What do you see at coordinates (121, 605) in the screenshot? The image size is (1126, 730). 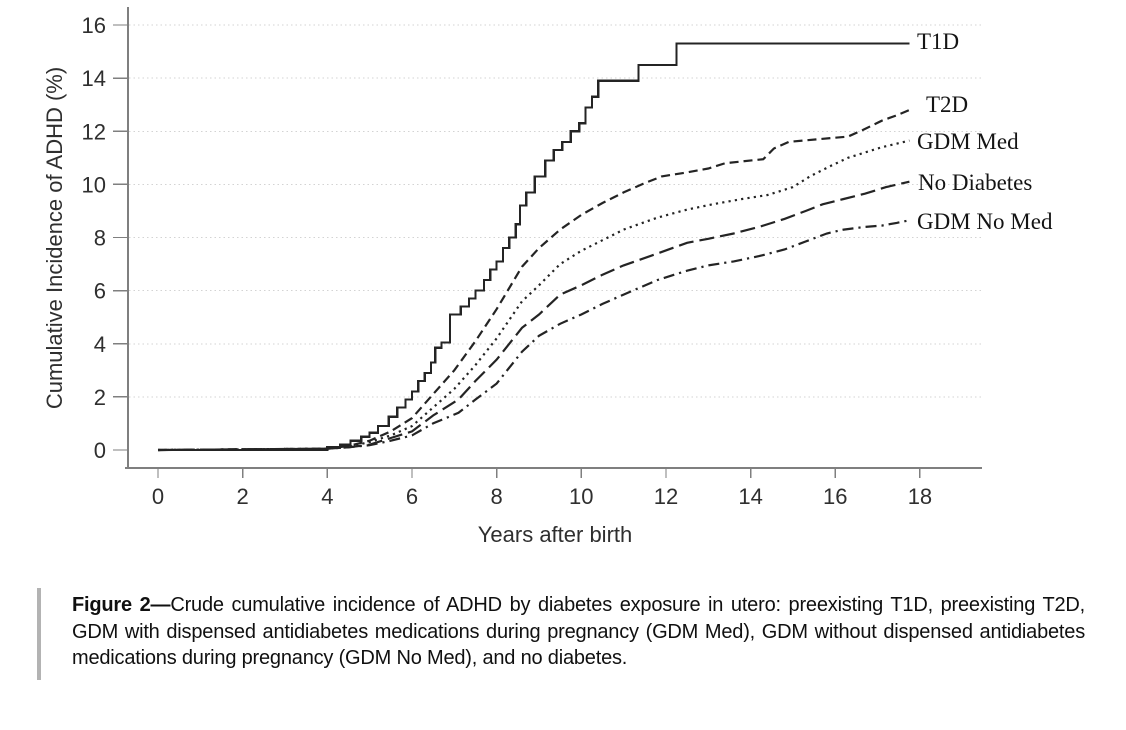 I see `caption-label: Figure 2—` at bounding box center [121, 605].